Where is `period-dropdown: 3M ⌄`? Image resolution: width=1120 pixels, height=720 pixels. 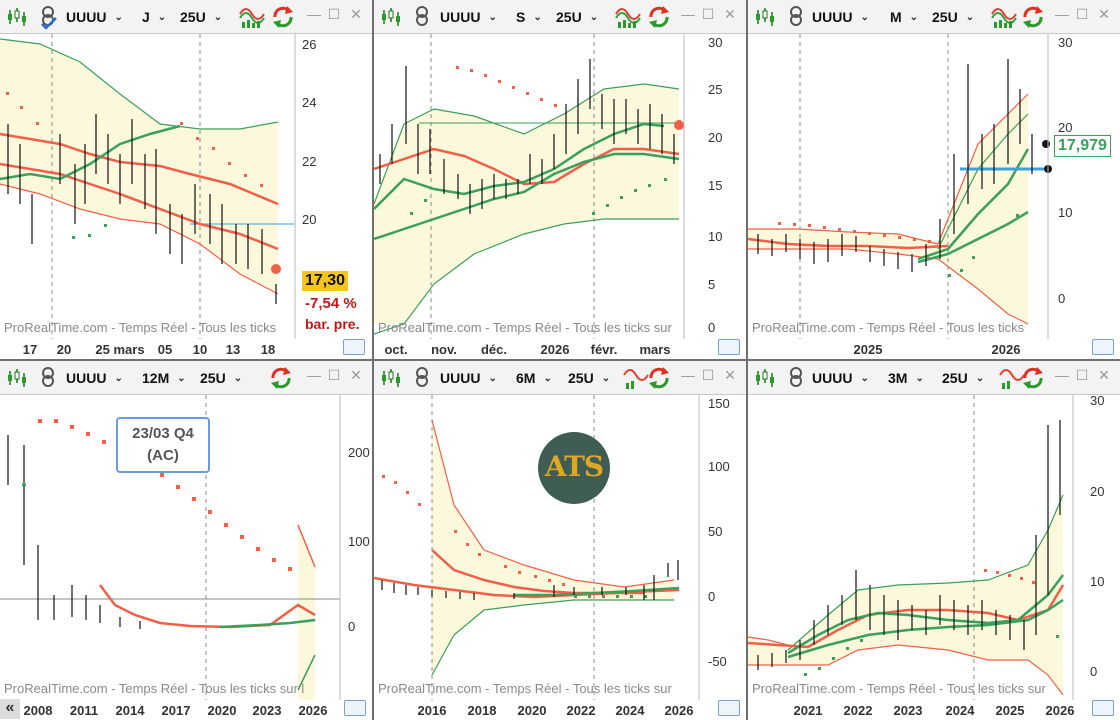
period-dropdown: 3M ⌄ is located at coordinates (906, 378).